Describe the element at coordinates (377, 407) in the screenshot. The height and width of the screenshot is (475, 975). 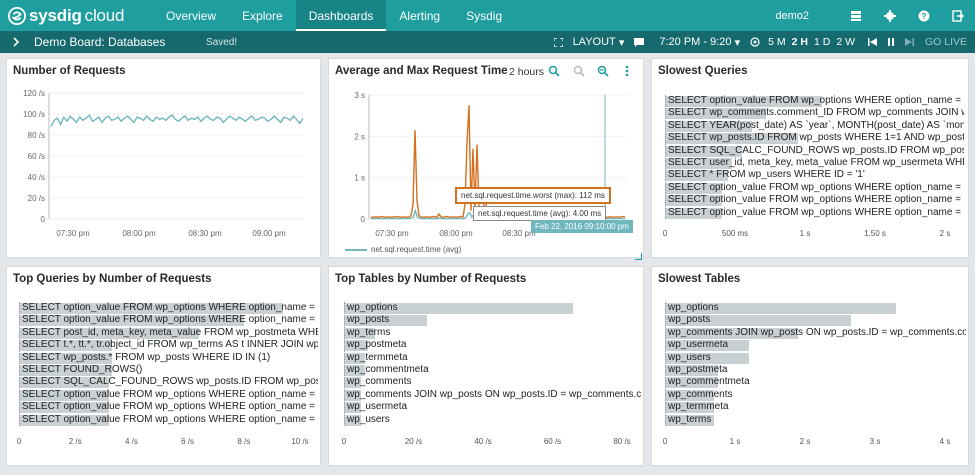
I see `bar-label: wp_usermeta` at that location.